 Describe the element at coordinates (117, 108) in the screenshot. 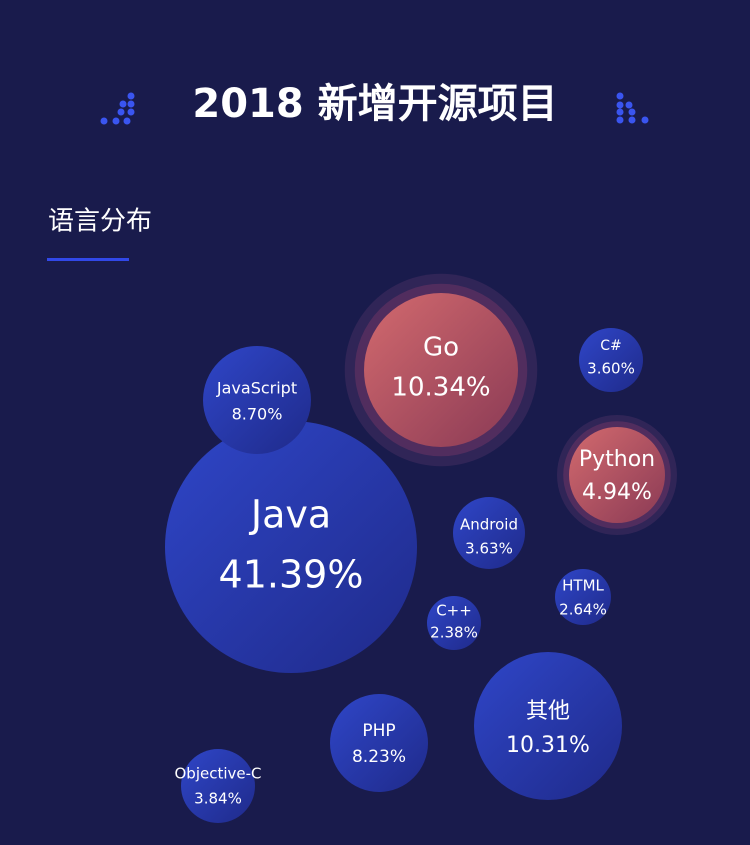

I see `title-dots-left` at that location.